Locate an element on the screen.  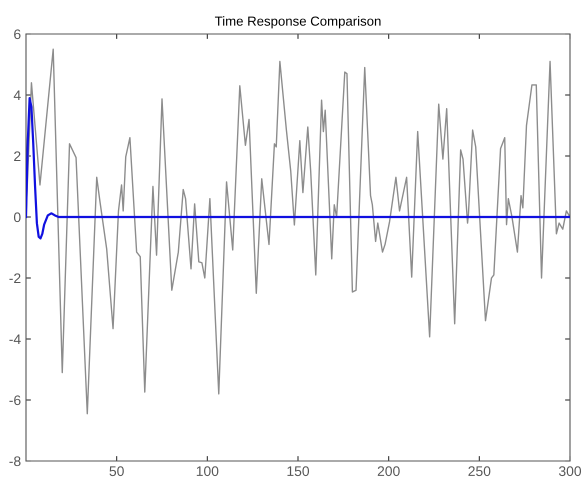
y-tick-label: 0 is located at coordinates (17, 217).